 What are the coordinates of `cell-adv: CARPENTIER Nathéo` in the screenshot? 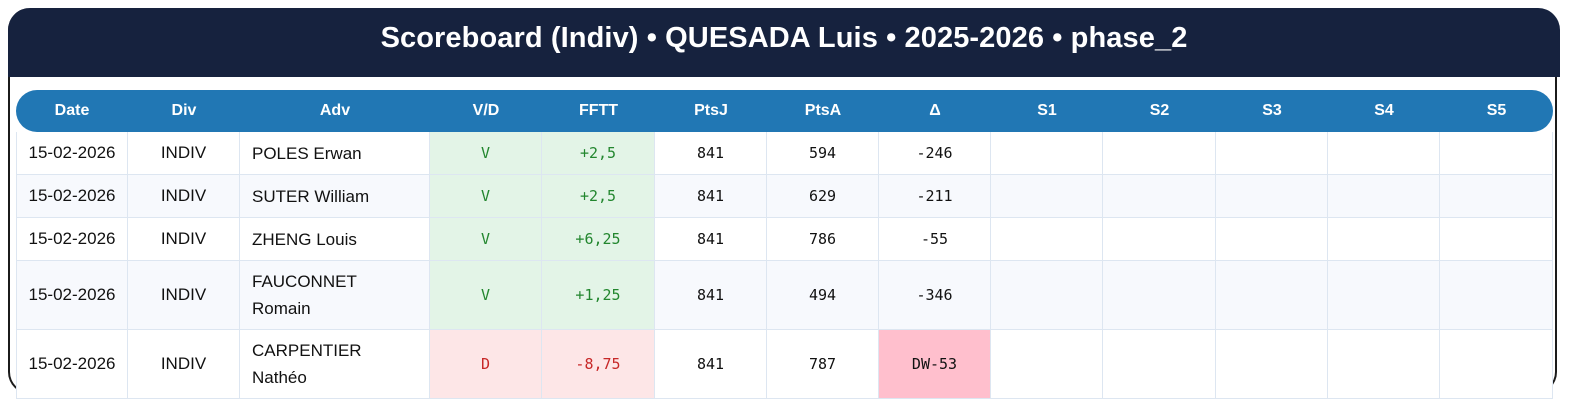 It's located at (335, 364).